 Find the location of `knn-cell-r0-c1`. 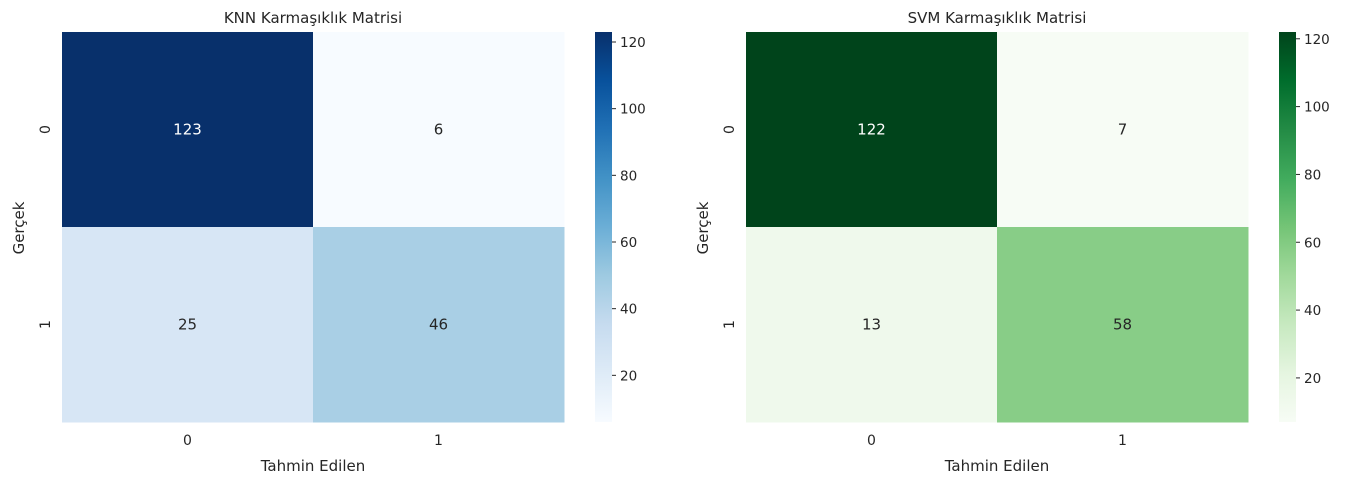

knn-cell-r0-c1 is located at coordinates (439, 130).